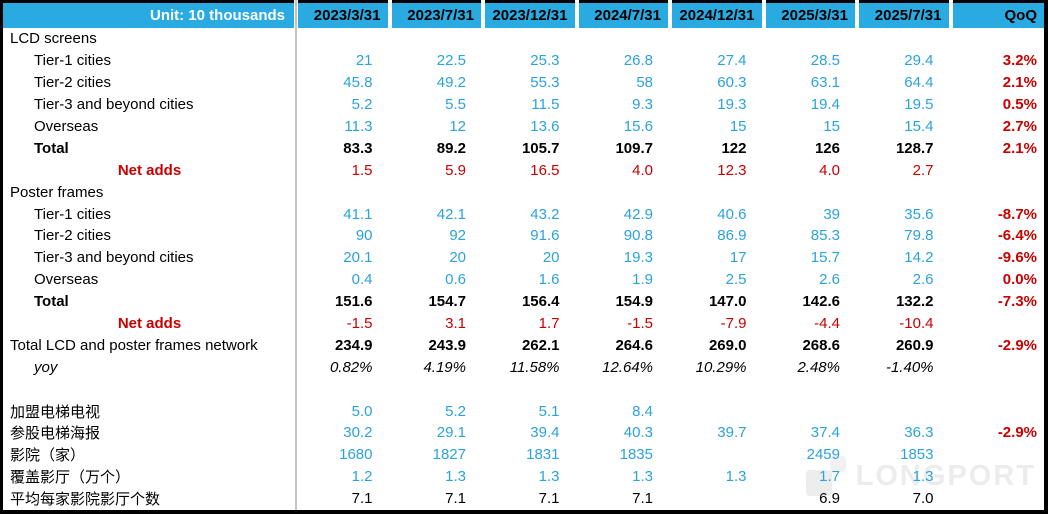 This screenshot has width=1048, height=514. Describe the element at coordinates (53, 39) in the screenshot. I see `row-label: LCD screens` at that location.